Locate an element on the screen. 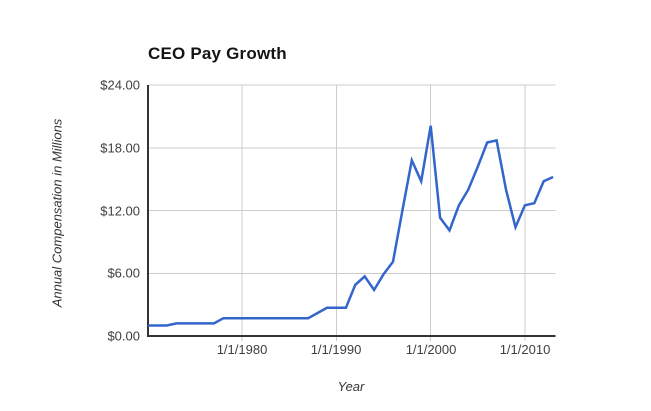 Image resolution: width=651 pixels, height=411 pixels. x-tick-label-1980: 1/1/1980 is located at coordinates (242, 349).